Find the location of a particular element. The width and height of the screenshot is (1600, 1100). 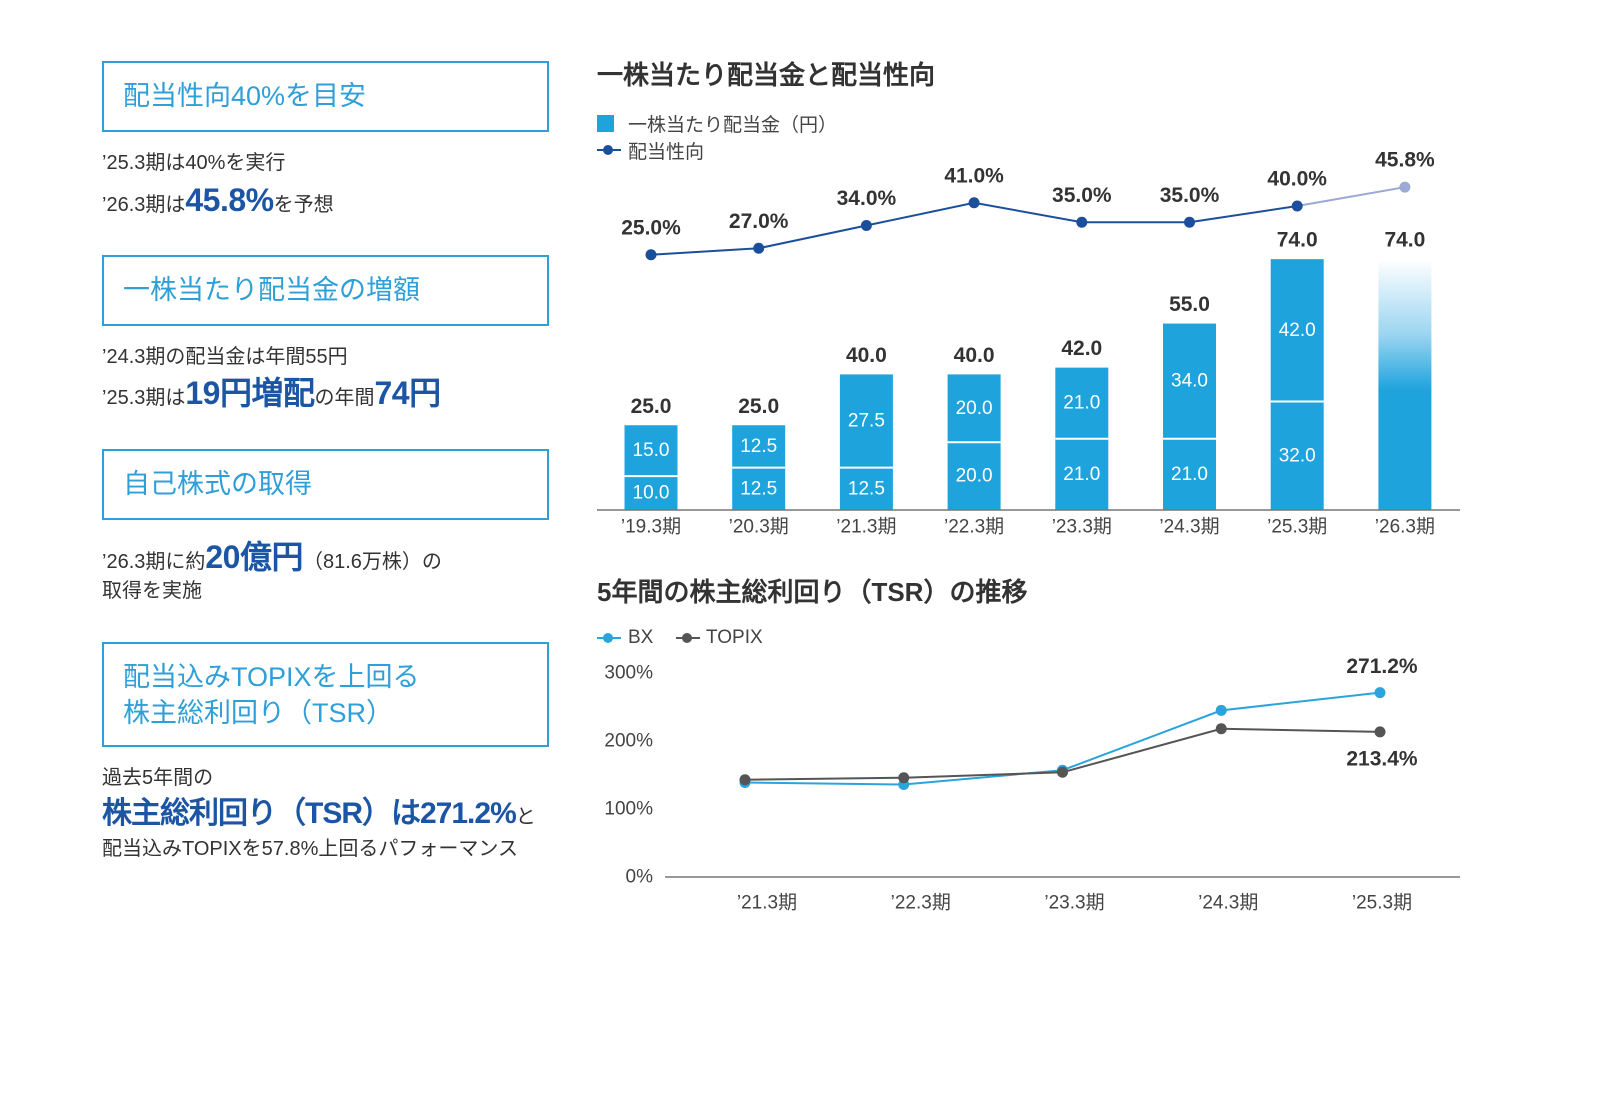

legend-label: TOPIX is located at coordinates (734, 637).